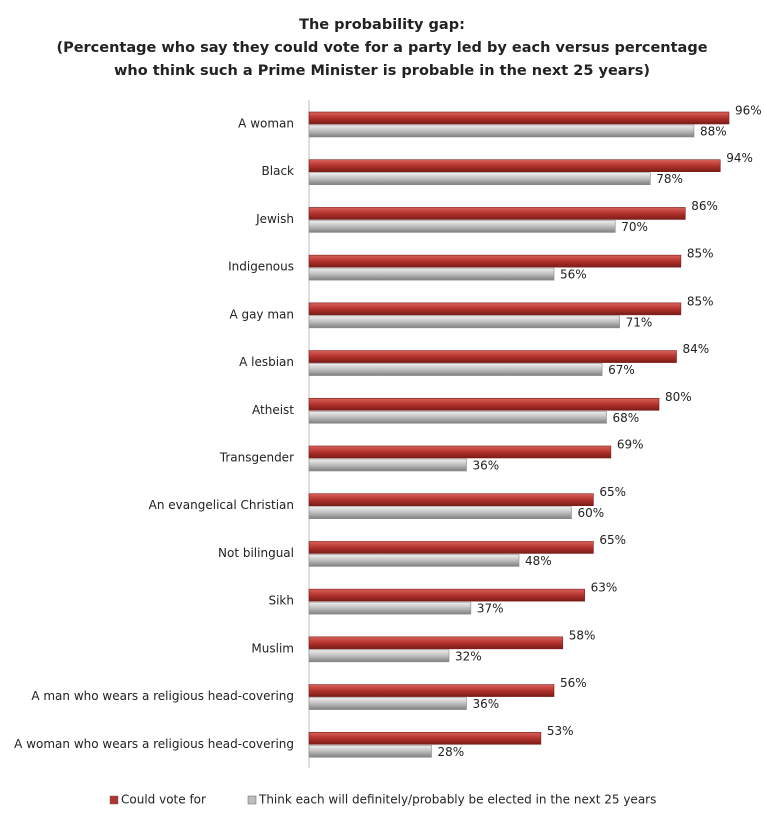 This screenshot has width=764, height=825. I want to click on value-label: 37%, so click(490, 609).